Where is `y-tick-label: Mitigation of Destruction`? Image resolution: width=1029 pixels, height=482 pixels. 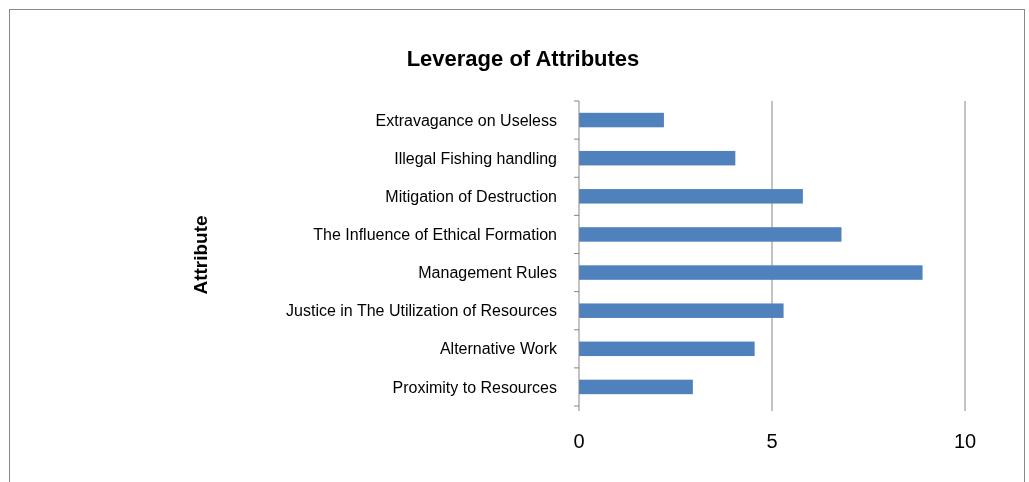 y-tick-label: Mitigation of Destruction is located at coordinates (471, 196).